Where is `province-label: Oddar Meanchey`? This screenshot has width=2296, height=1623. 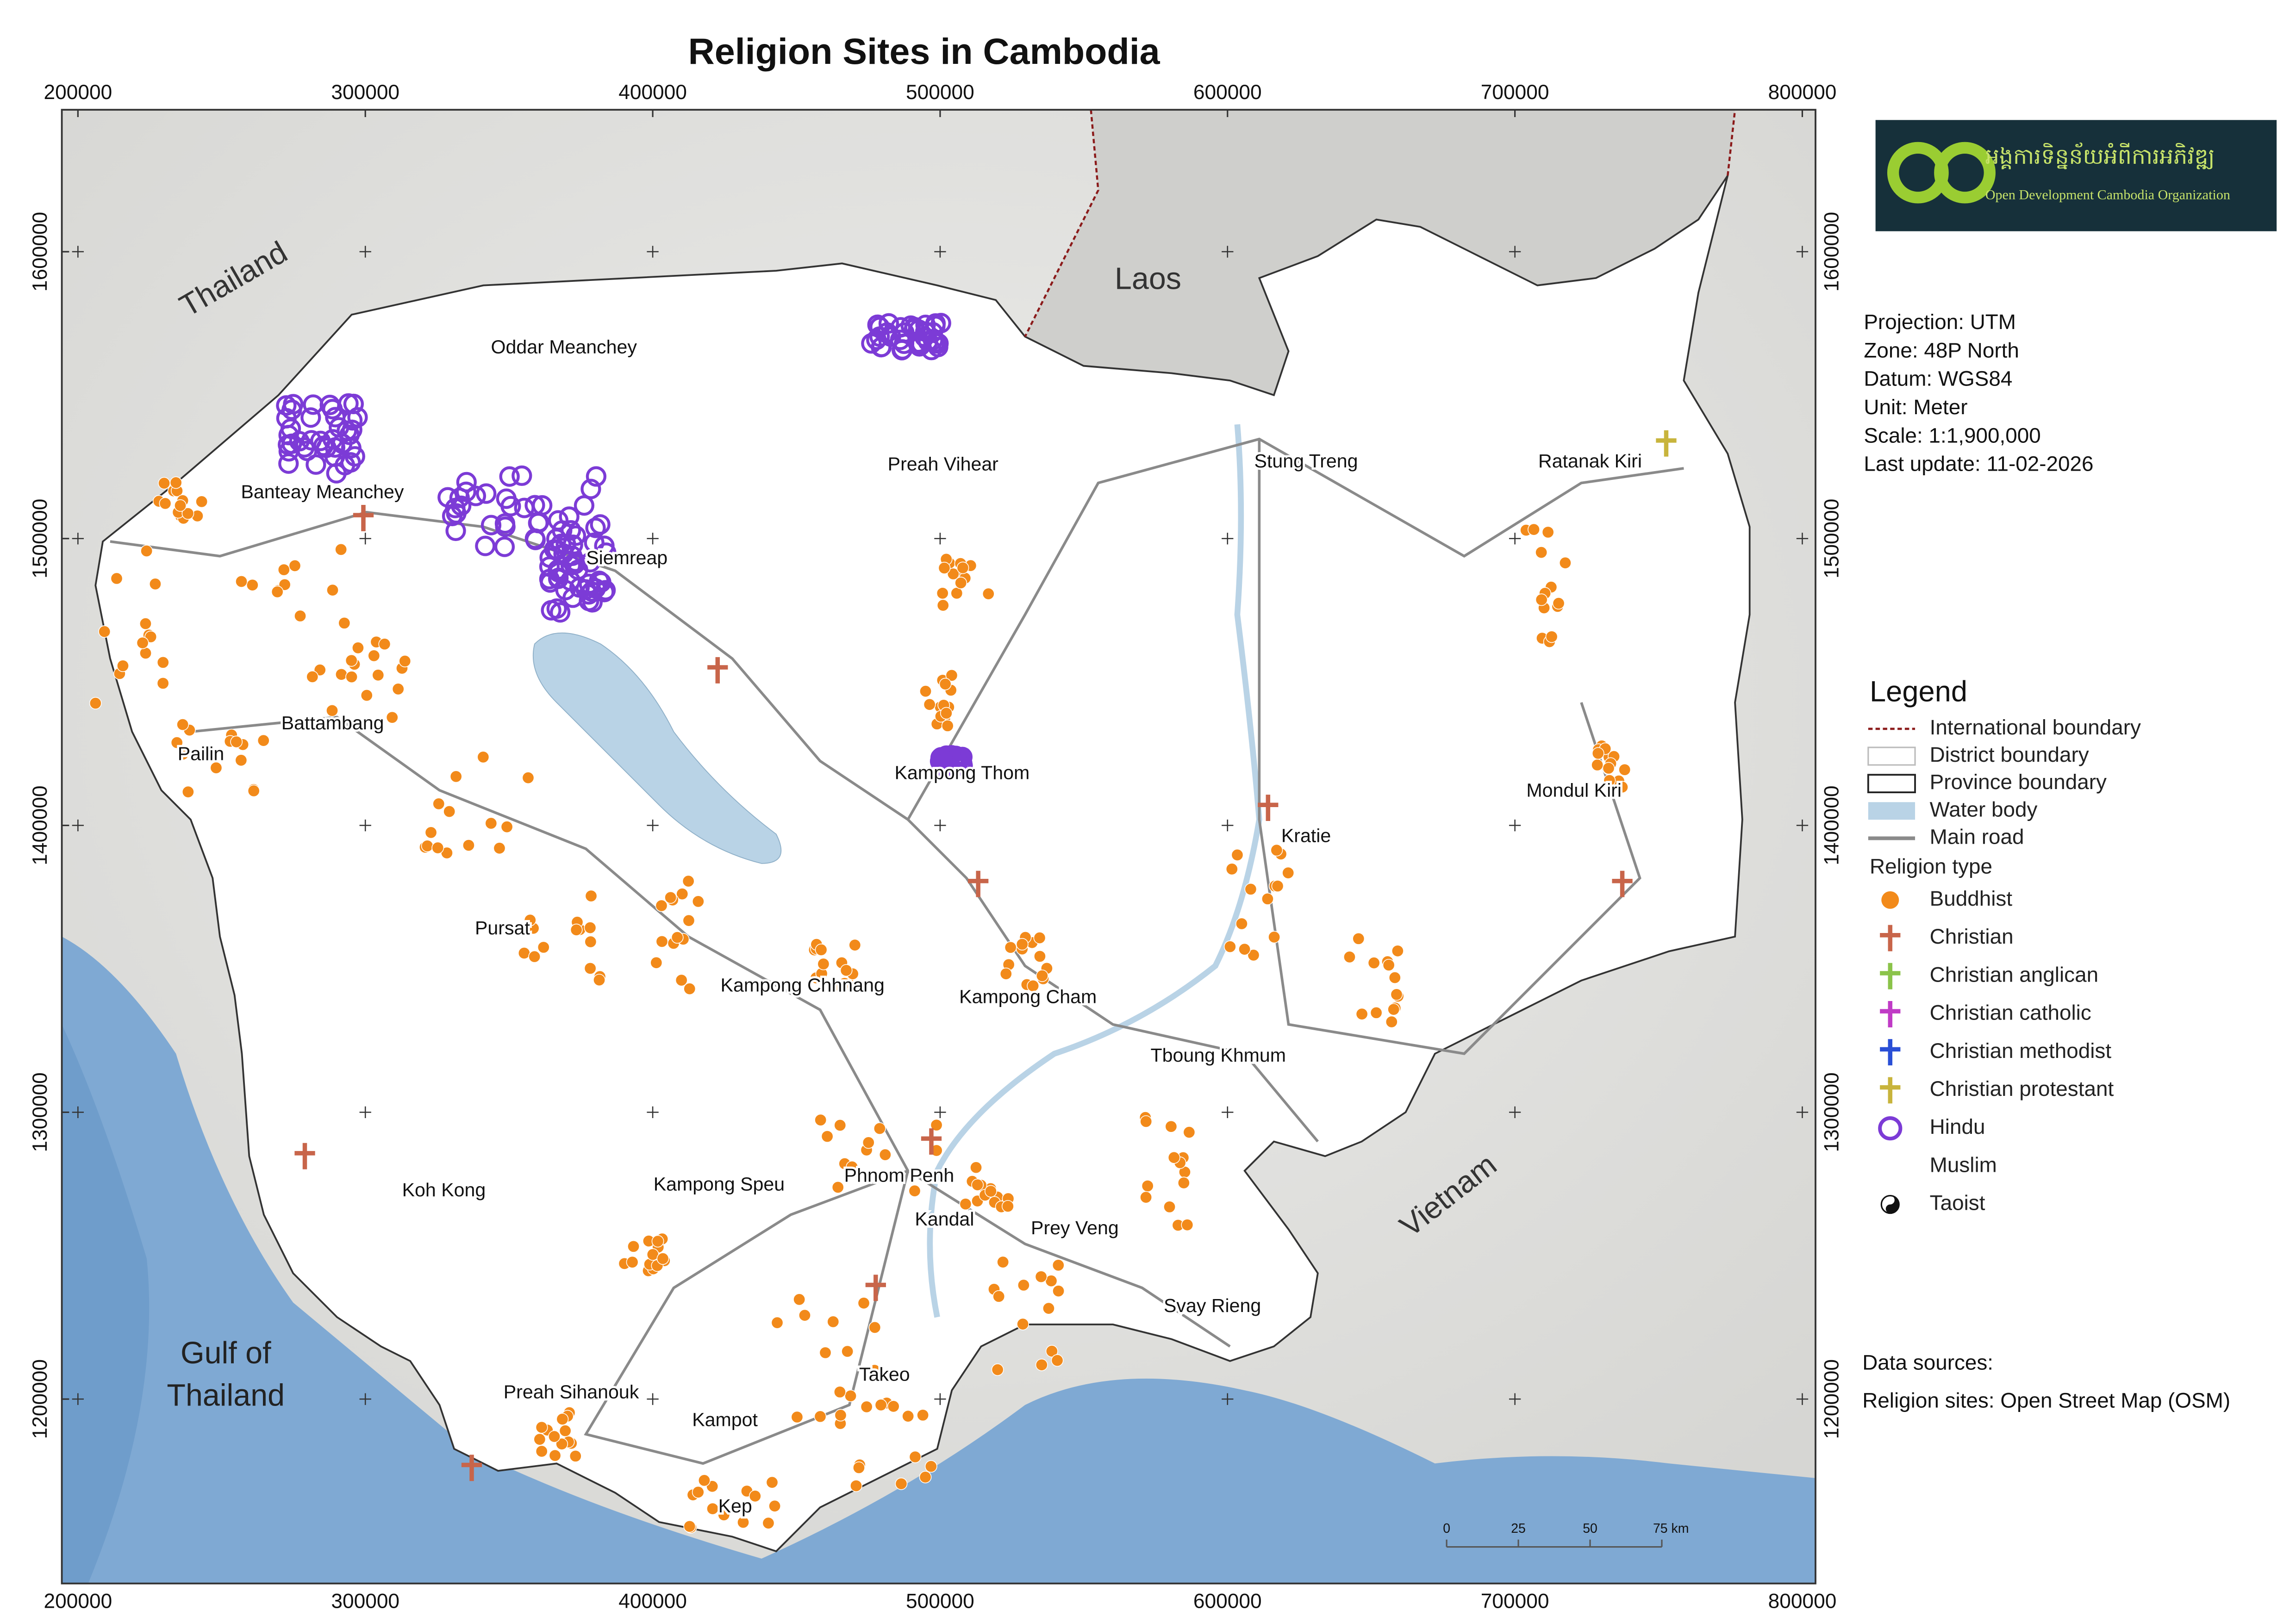 province-label: Oddar Meanchey is located at coordinates (564, 346).